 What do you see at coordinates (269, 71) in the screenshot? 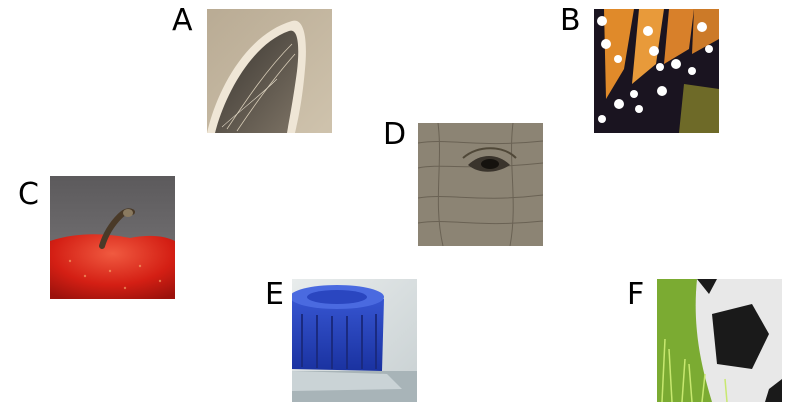
I see `tile-animal-ear` at bounding box center [269, 71].